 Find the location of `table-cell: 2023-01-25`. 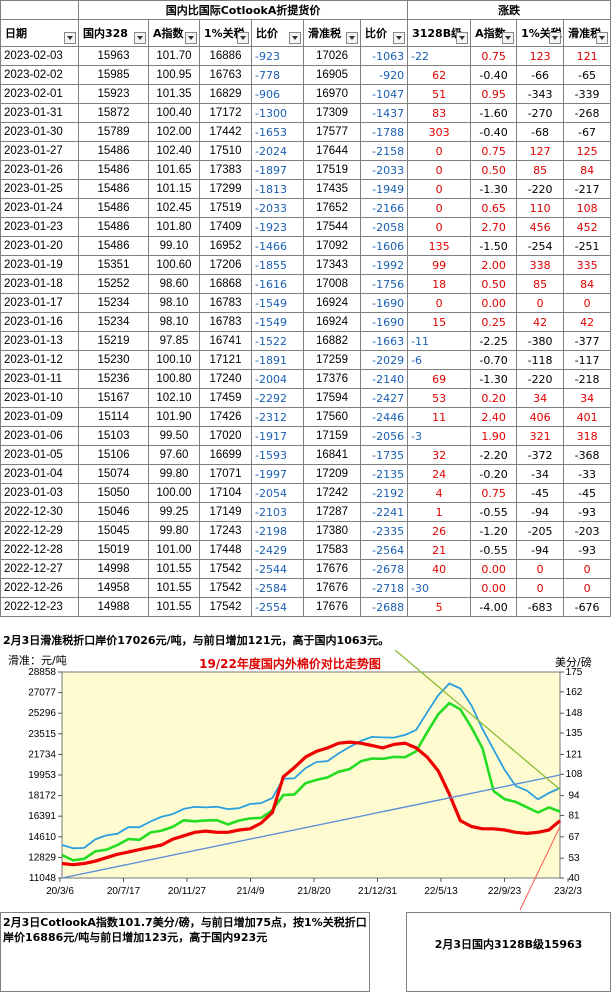

table-cell: 2023-01-25 is located at coordinates (39, 189).